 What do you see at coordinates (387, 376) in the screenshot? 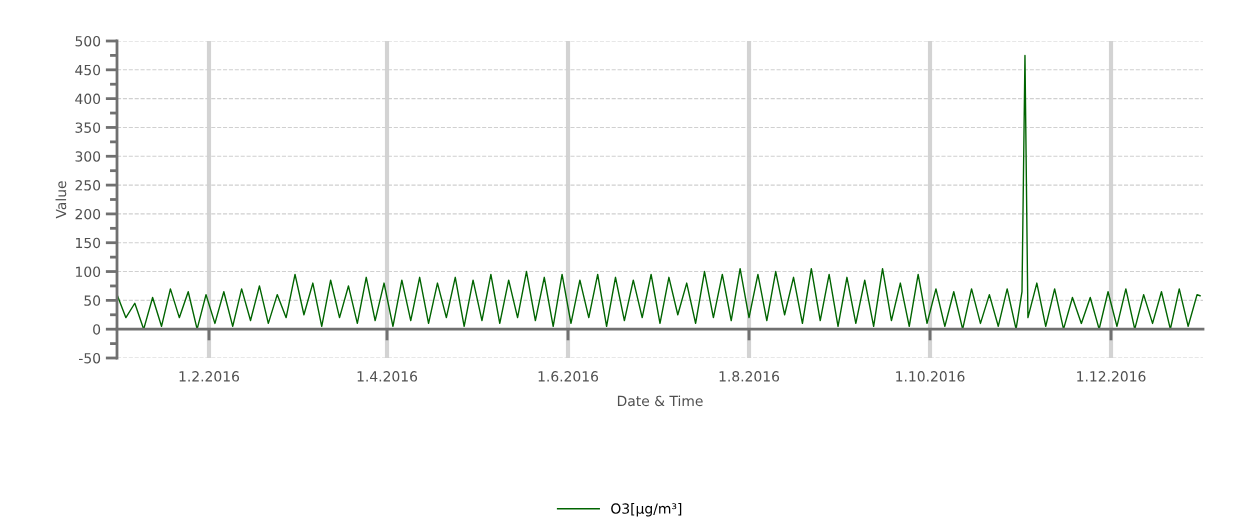
I see `x-tick-label: 1.4.2016` at bounding box center [387, 376].